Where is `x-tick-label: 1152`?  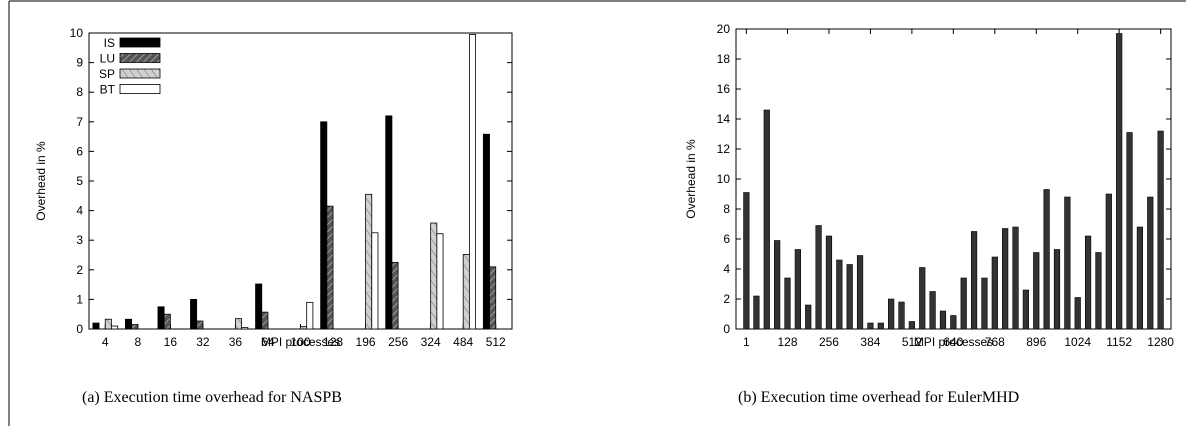 x-tick-label: 1152 is located at coordinates (1119, 342).